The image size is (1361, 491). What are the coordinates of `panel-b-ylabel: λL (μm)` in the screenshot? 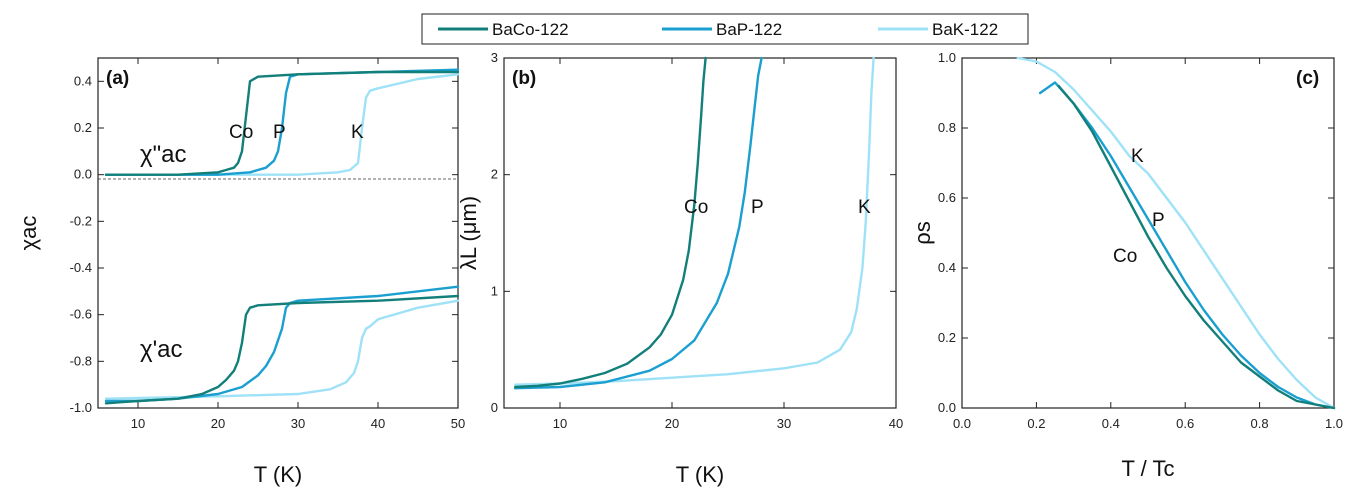 It's located at (468, 233).